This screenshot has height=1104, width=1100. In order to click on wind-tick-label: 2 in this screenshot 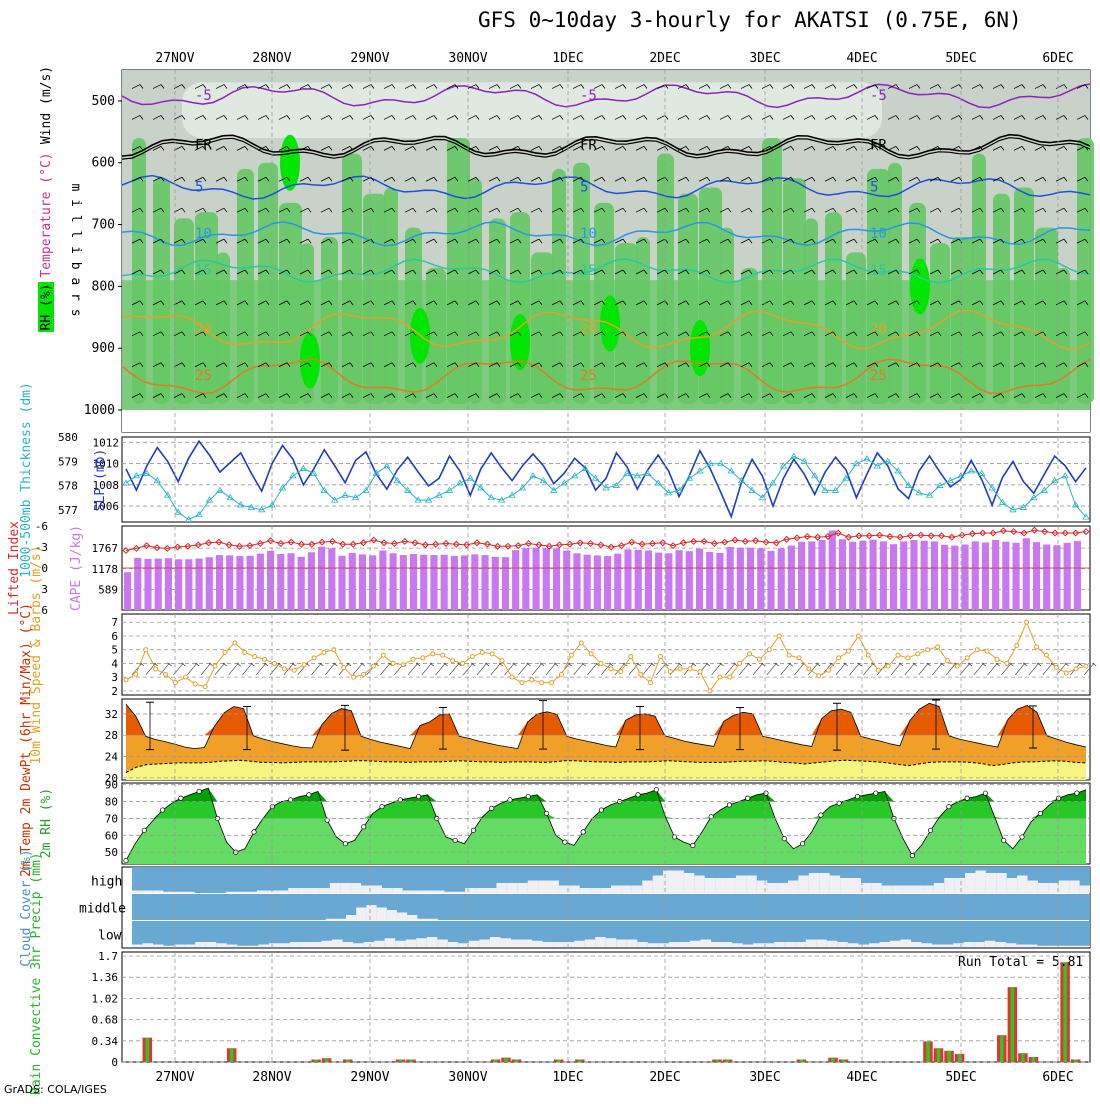, I will do `click(114, 691)`.